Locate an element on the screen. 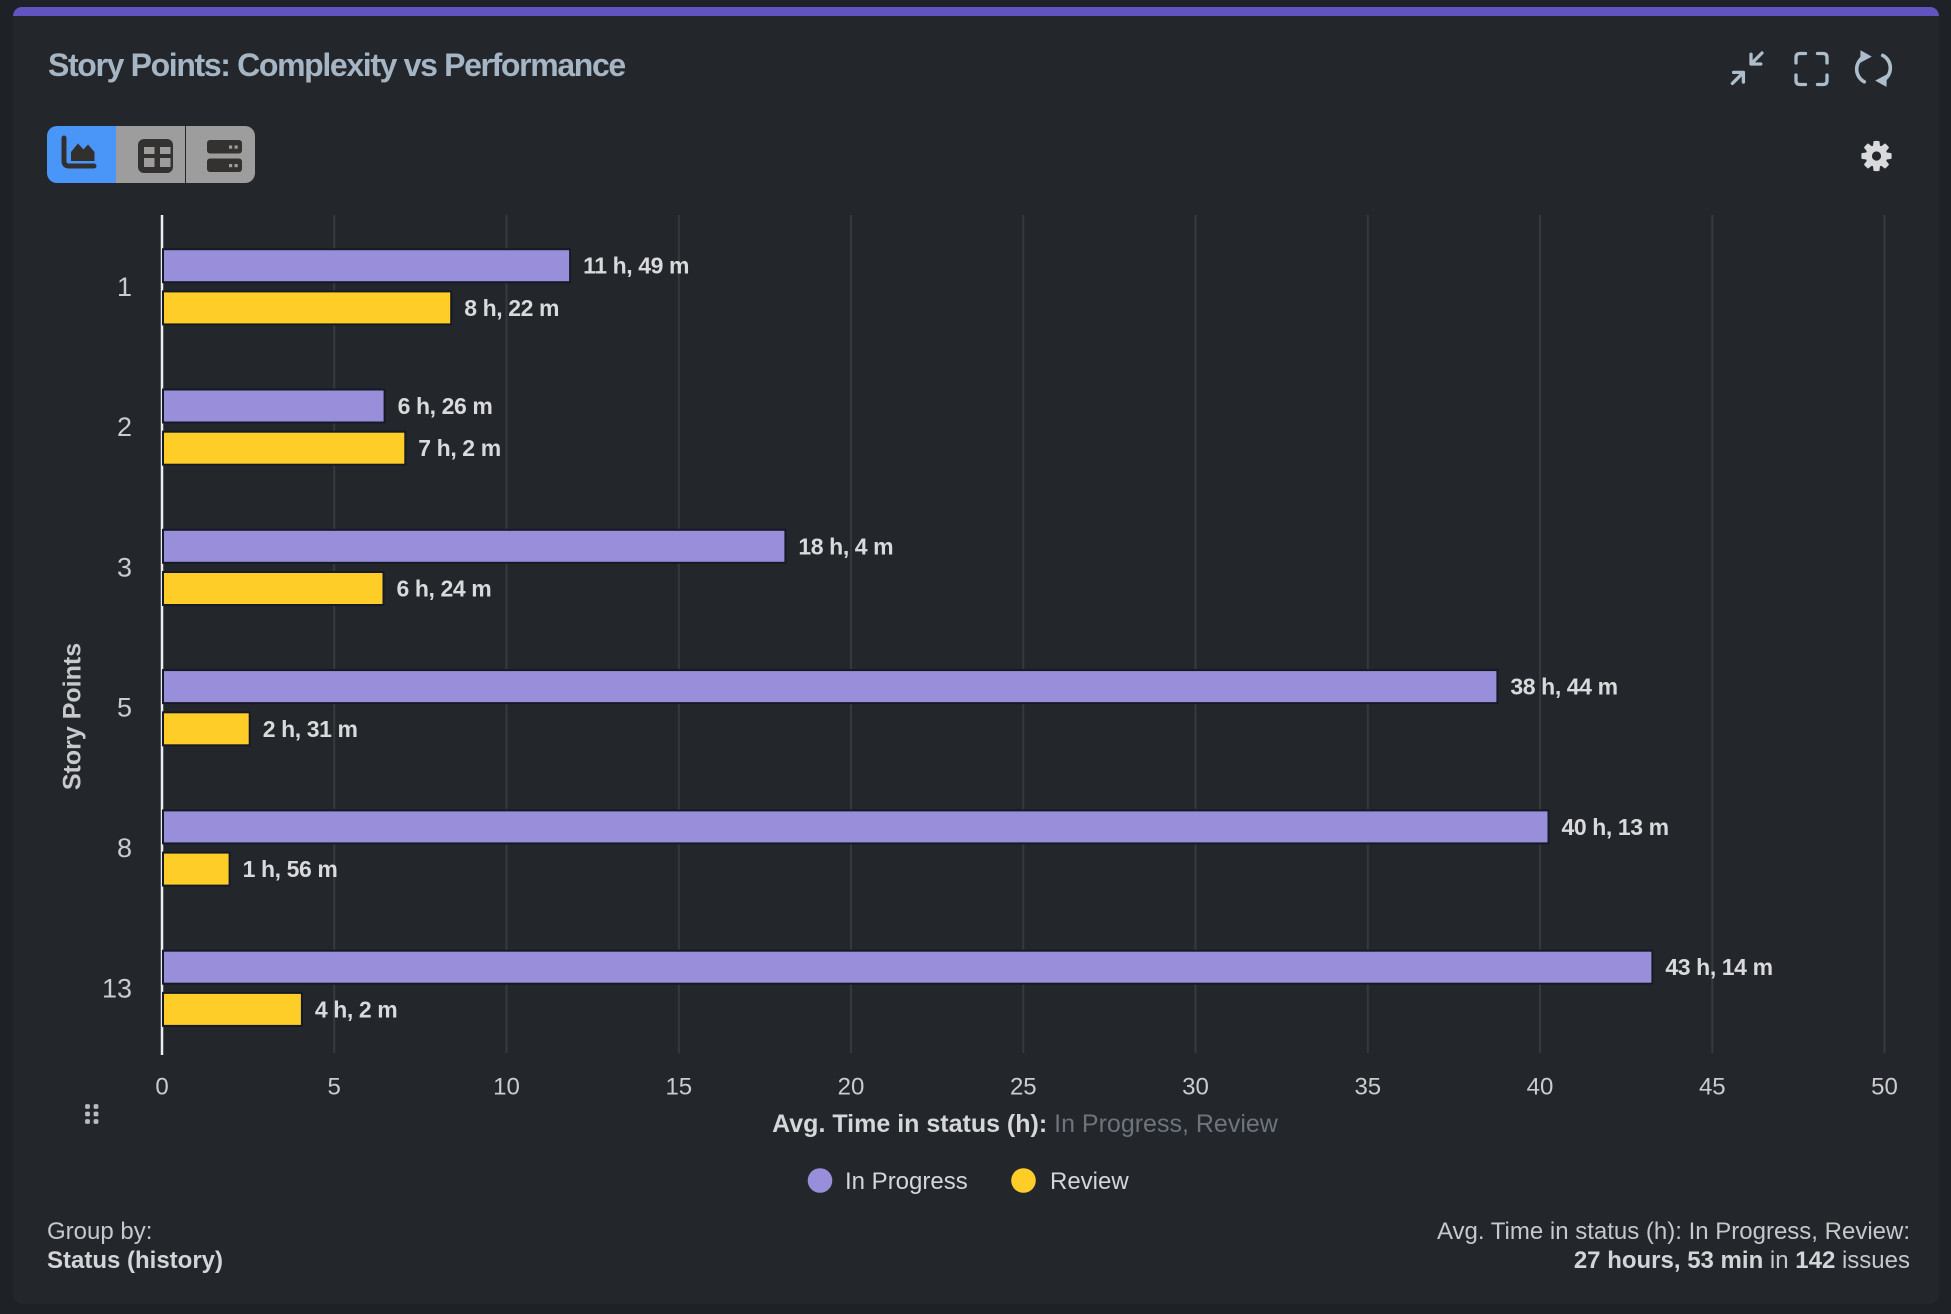 This screenshot has height=1314, width=1951. svg-text: 2 is located at coordinates (124, 427).